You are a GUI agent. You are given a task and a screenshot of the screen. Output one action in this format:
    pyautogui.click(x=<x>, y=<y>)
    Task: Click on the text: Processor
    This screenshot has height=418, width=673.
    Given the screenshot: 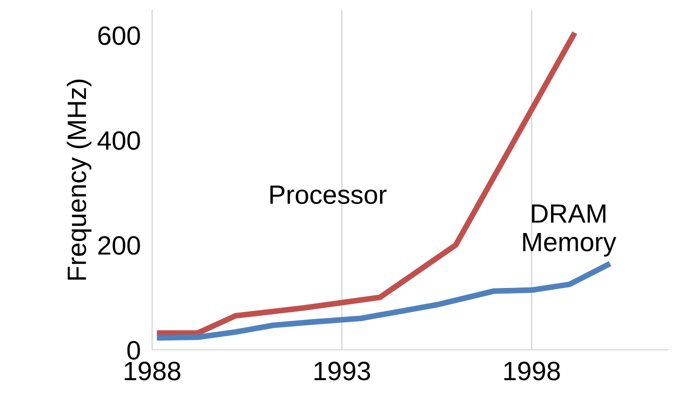 What is the action you would take?
    pyautogui.click(x=328, y=195)
    